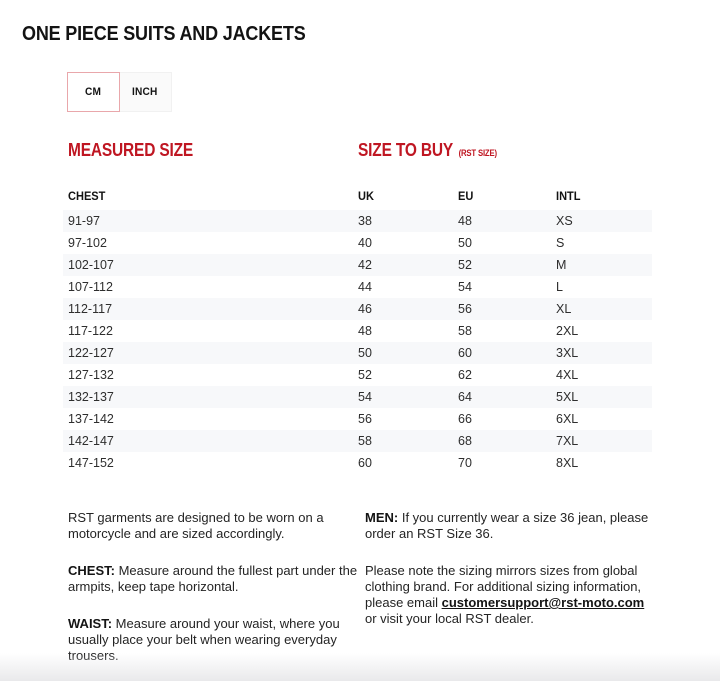  What do you see at coordinates (91, 441) in the screenshot?
I see `cell-chest-range: 142-147` at bounding box center [91, 441].